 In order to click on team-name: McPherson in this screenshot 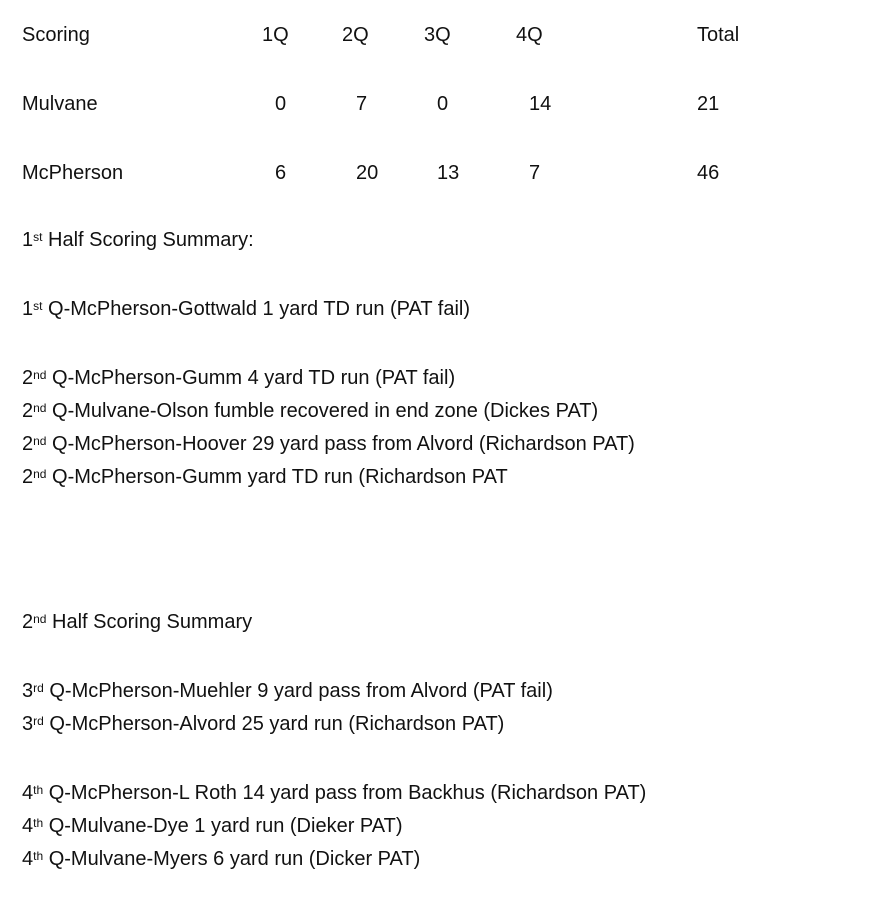, I will do `click(73, 173)`.